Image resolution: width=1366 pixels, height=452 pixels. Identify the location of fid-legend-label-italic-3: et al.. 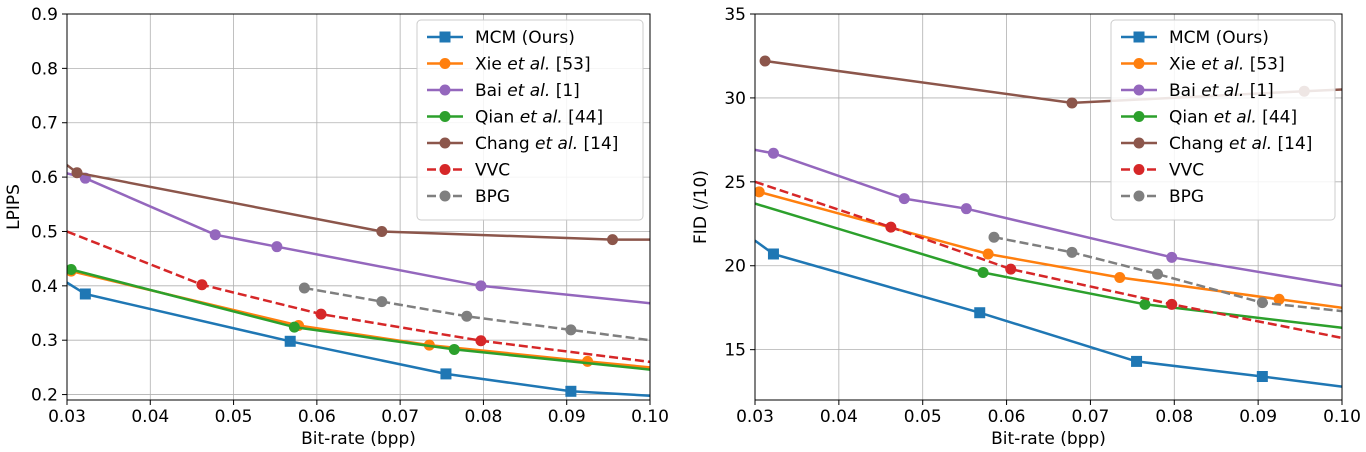
(1235, 118).